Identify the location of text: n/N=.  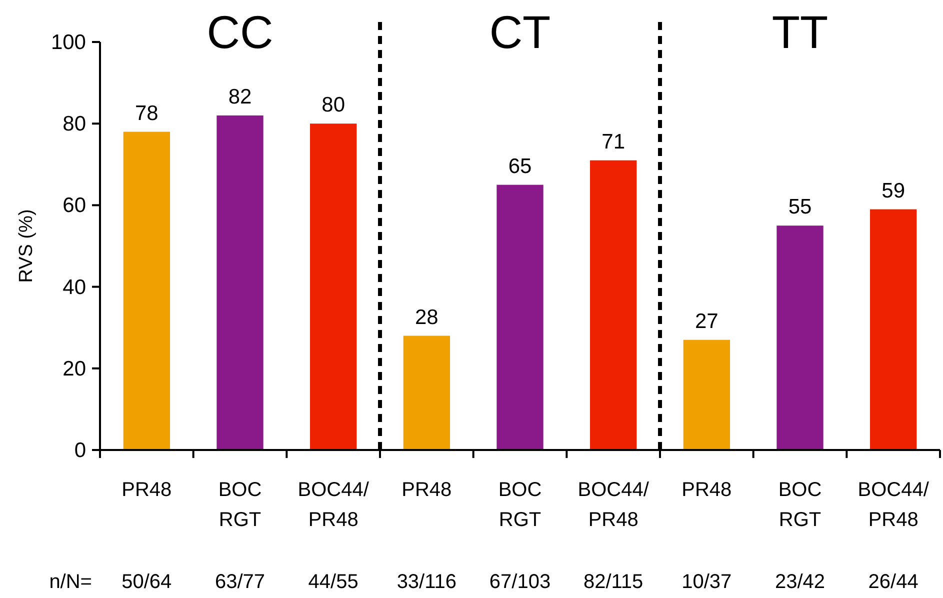
(70, 582).